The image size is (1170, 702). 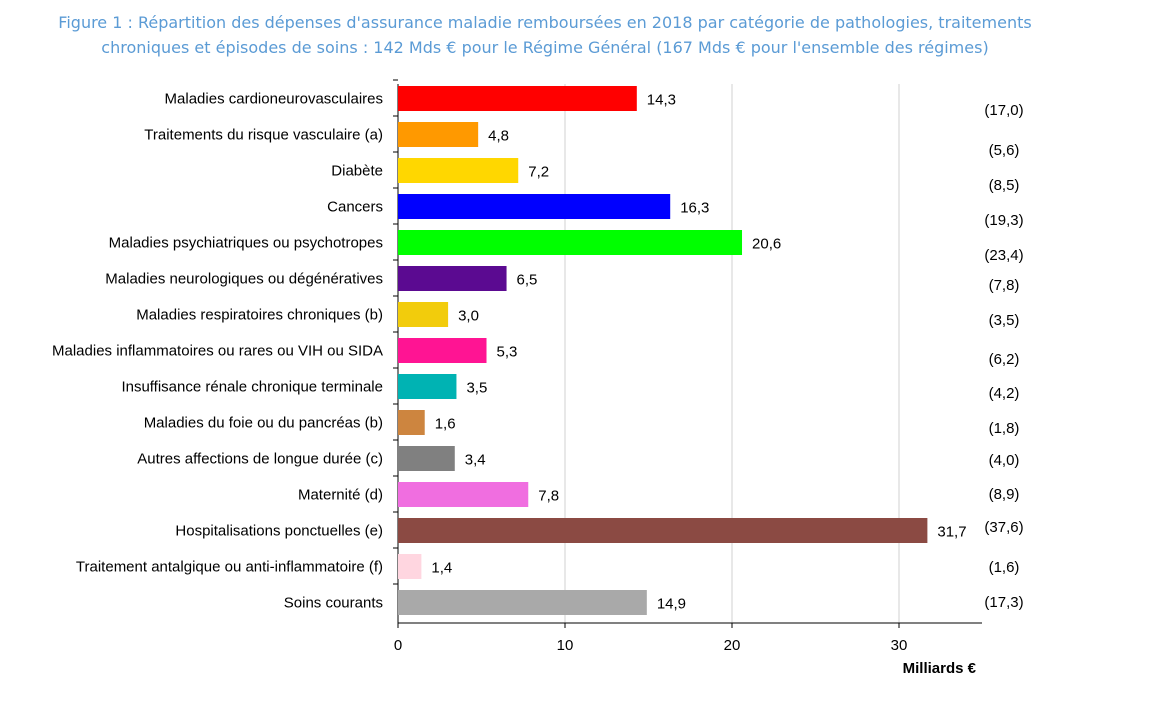 What do you see at coordinates (357, 171) in the screenshot?
I see `category-label-2: Diabète` at bounding box center [357, 171].